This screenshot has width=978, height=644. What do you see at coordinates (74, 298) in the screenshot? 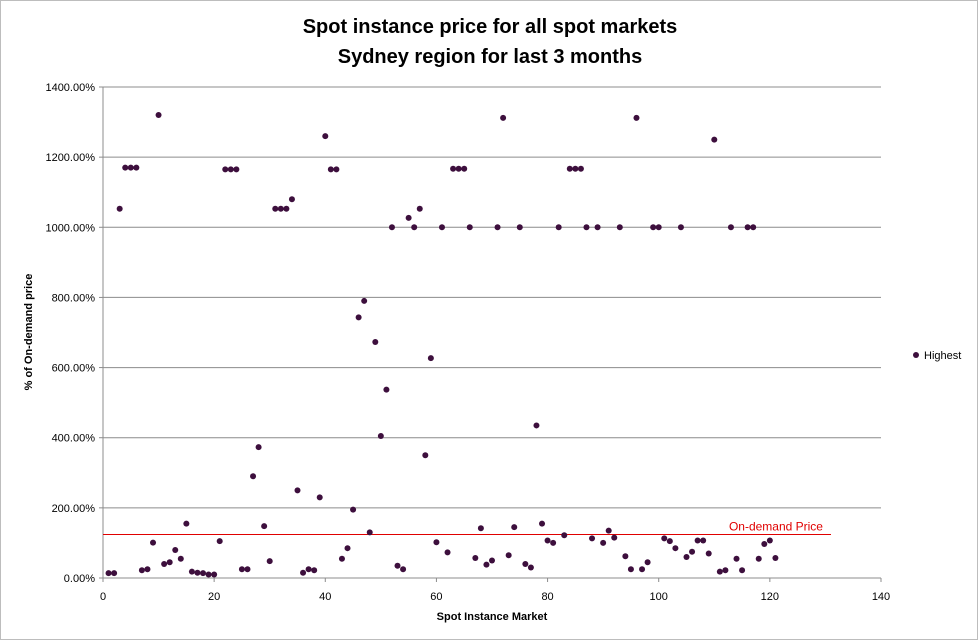
I see `y-tick-label: 800.00%` at bounding box center [74, 298].